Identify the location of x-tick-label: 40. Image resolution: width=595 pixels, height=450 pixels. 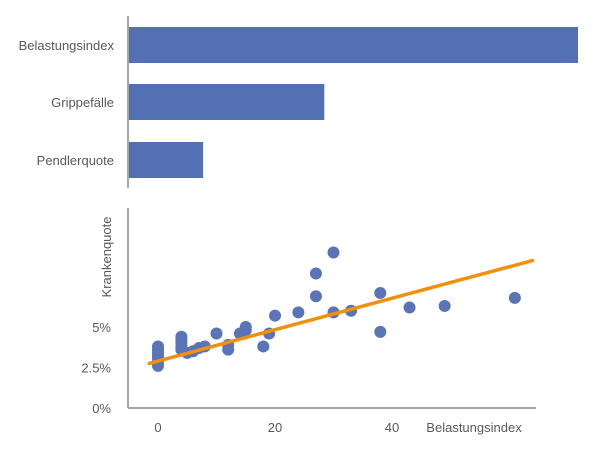
(392, 427).